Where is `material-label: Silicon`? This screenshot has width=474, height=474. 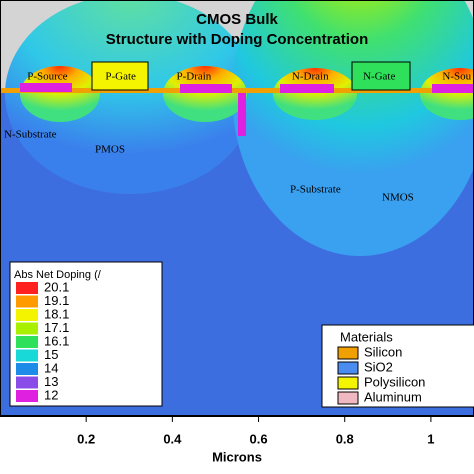
material-label: Silicon is located at coordinates (383, 351).